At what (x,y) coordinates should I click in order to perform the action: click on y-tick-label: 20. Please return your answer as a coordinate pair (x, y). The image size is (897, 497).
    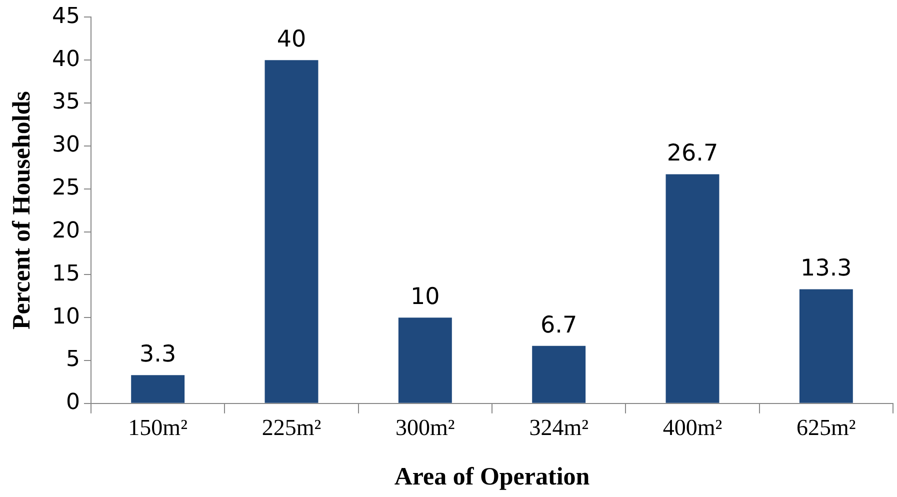
    Looking at the image, I should click on (66, 231).